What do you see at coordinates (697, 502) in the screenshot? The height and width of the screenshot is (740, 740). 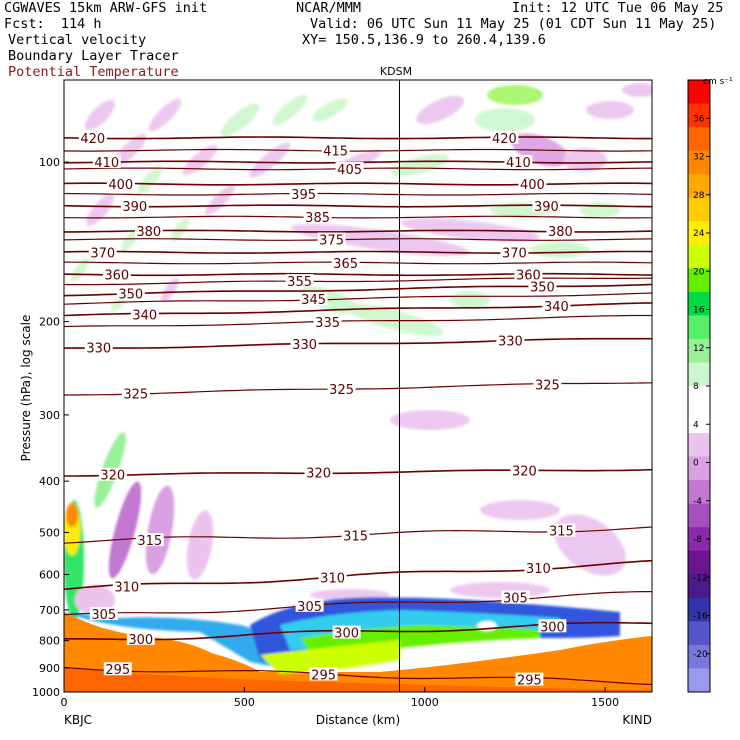 I see `colorbar-label: -4` at bounding box center [697, 502].